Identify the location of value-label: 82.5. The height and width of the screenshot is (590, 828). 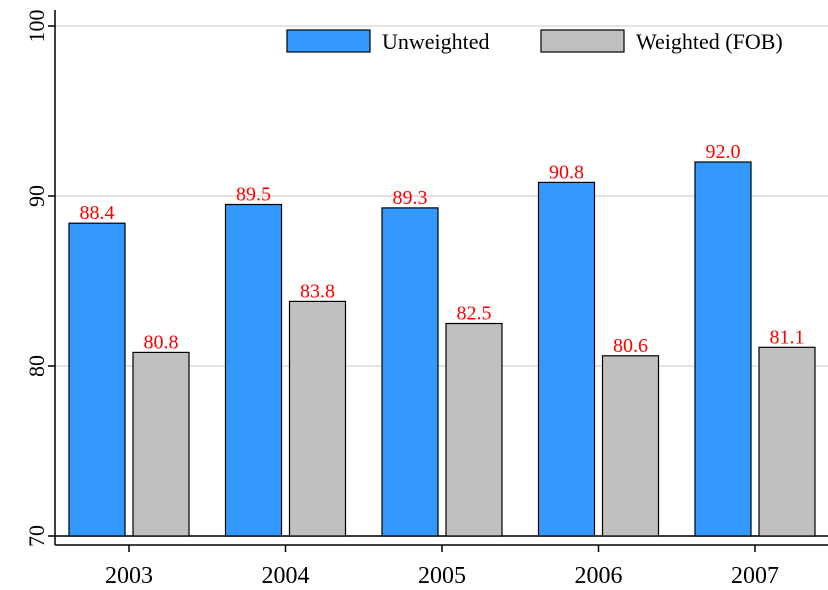
(474, 314).